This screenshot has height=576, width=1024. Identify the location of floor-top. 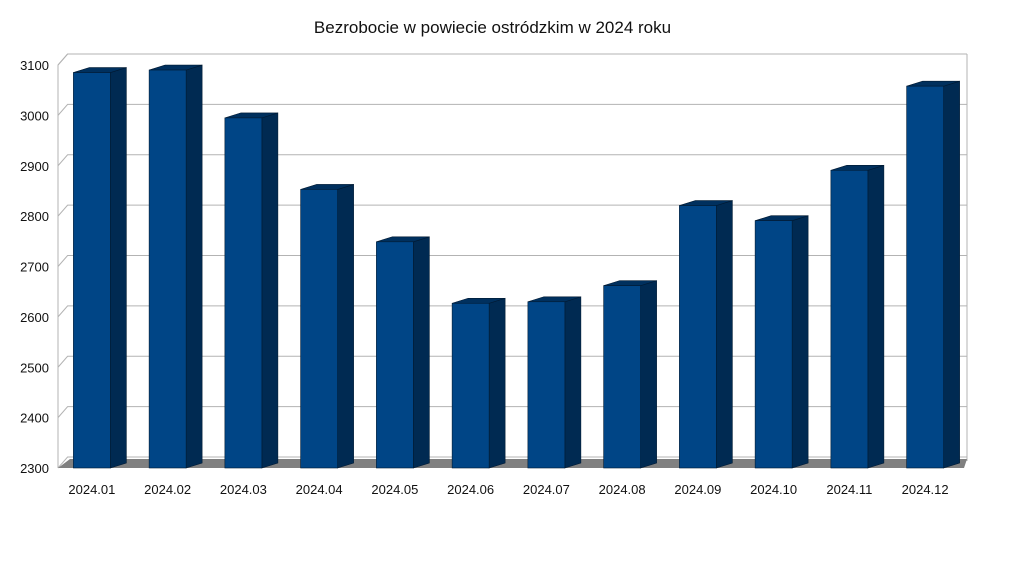
(512, 463).